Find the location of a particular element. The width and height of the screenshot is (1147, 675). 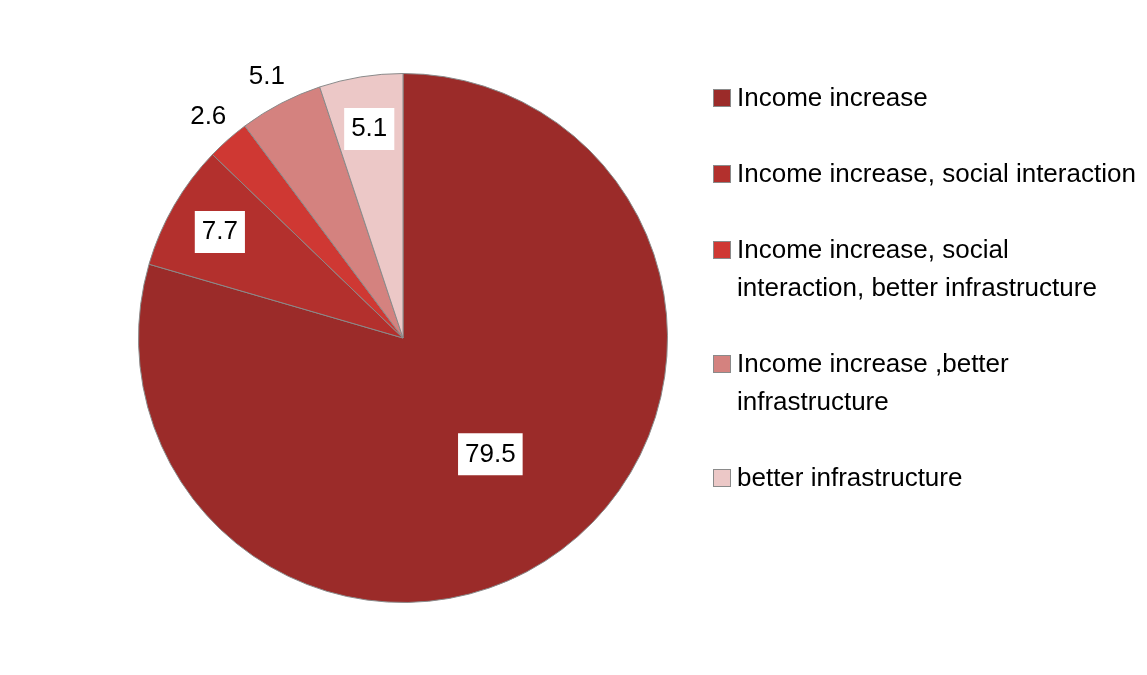

legend-label: Income increase is located at coordinates (833, 97).